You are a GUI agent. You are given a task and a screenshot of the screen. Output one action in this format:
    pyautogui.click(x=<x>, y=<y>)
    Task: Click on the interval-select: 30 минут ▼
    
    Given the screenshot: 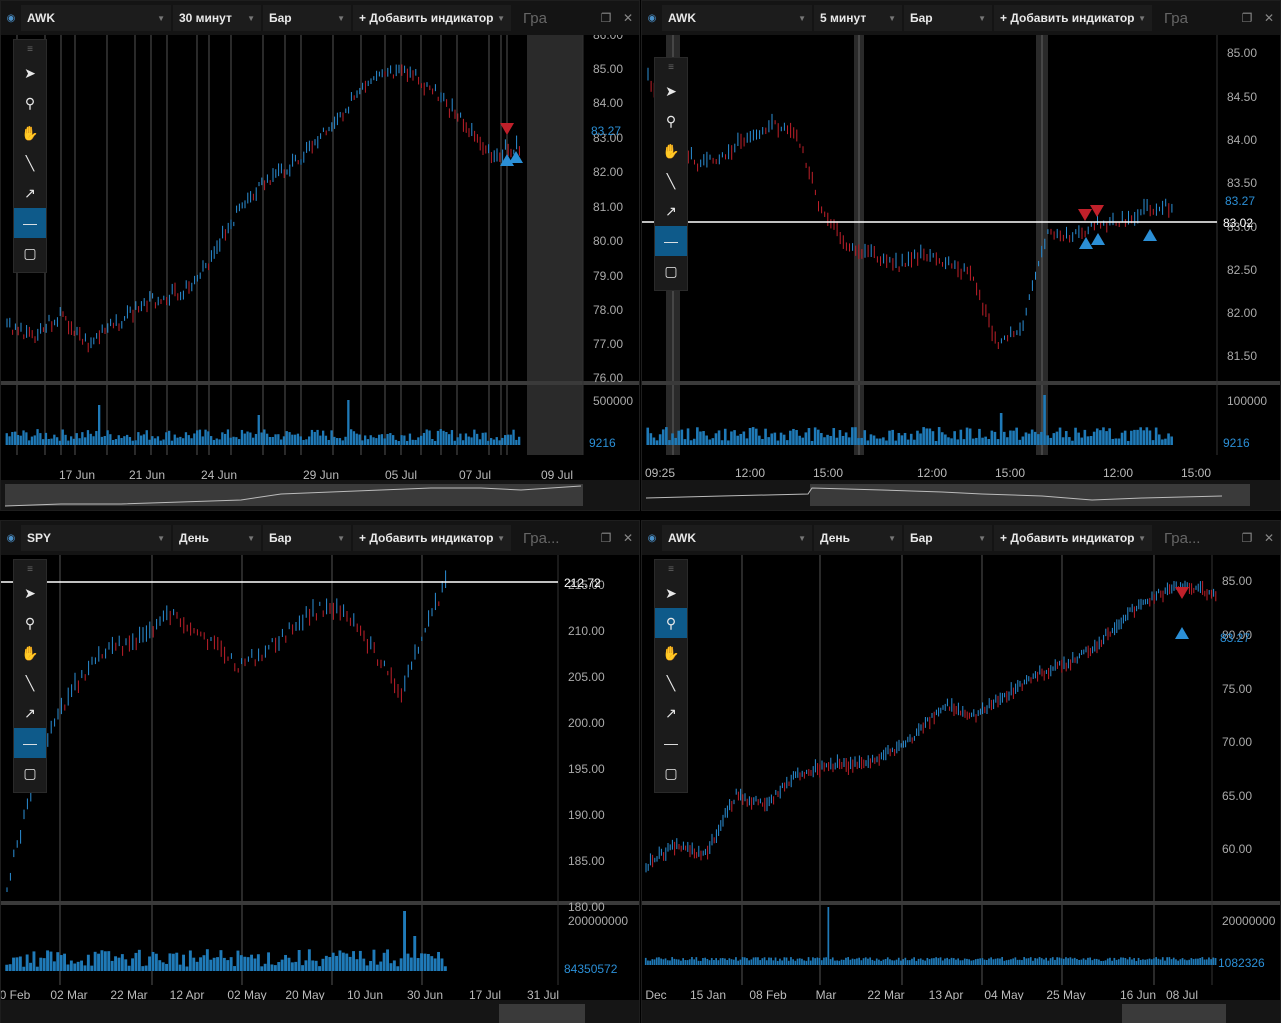 What is the action you would take?
    pyautogui.click(x=217, y=18)
    